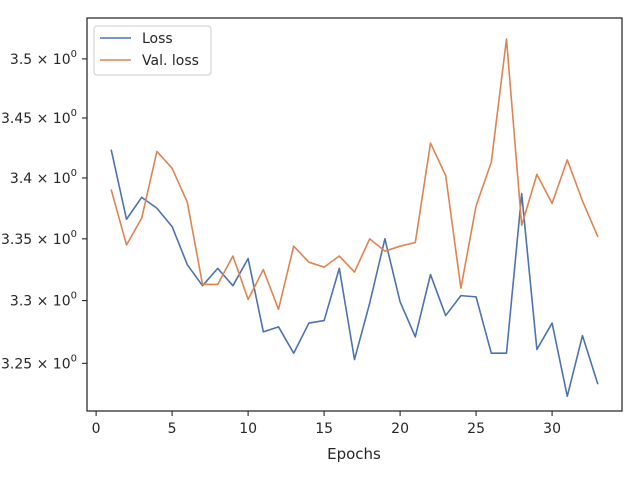 The height and width of the screenshot is (480, 640). What do you see at coordinates (476, 429) in the screenshot?
I see `x-tick-label: 25` at bounding box center [476, 429].